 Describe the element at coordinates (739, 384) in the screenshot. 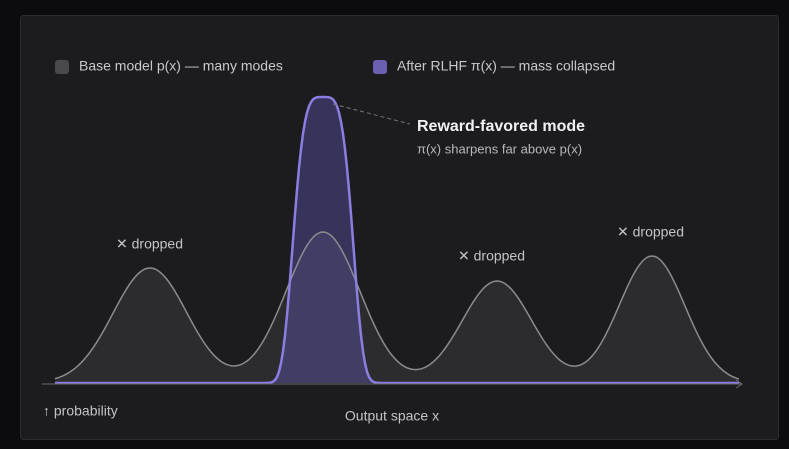

I see `x-axis-arrow` at that location.